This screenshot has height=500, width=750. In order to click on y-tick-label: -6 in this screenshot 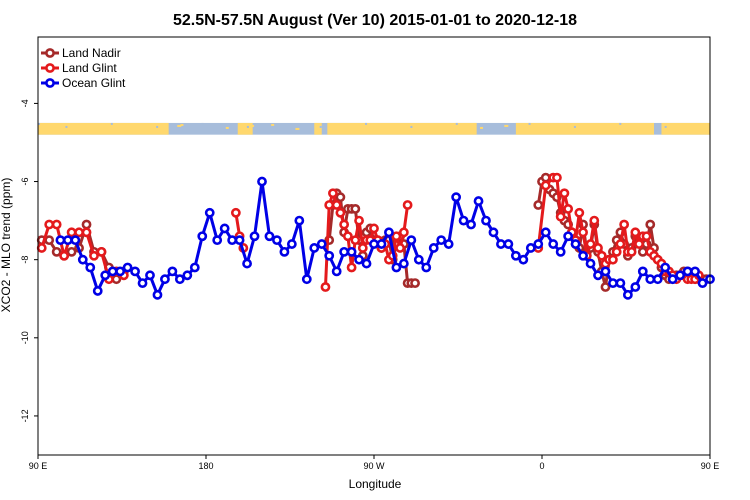, I will do `click(25, 182)`.